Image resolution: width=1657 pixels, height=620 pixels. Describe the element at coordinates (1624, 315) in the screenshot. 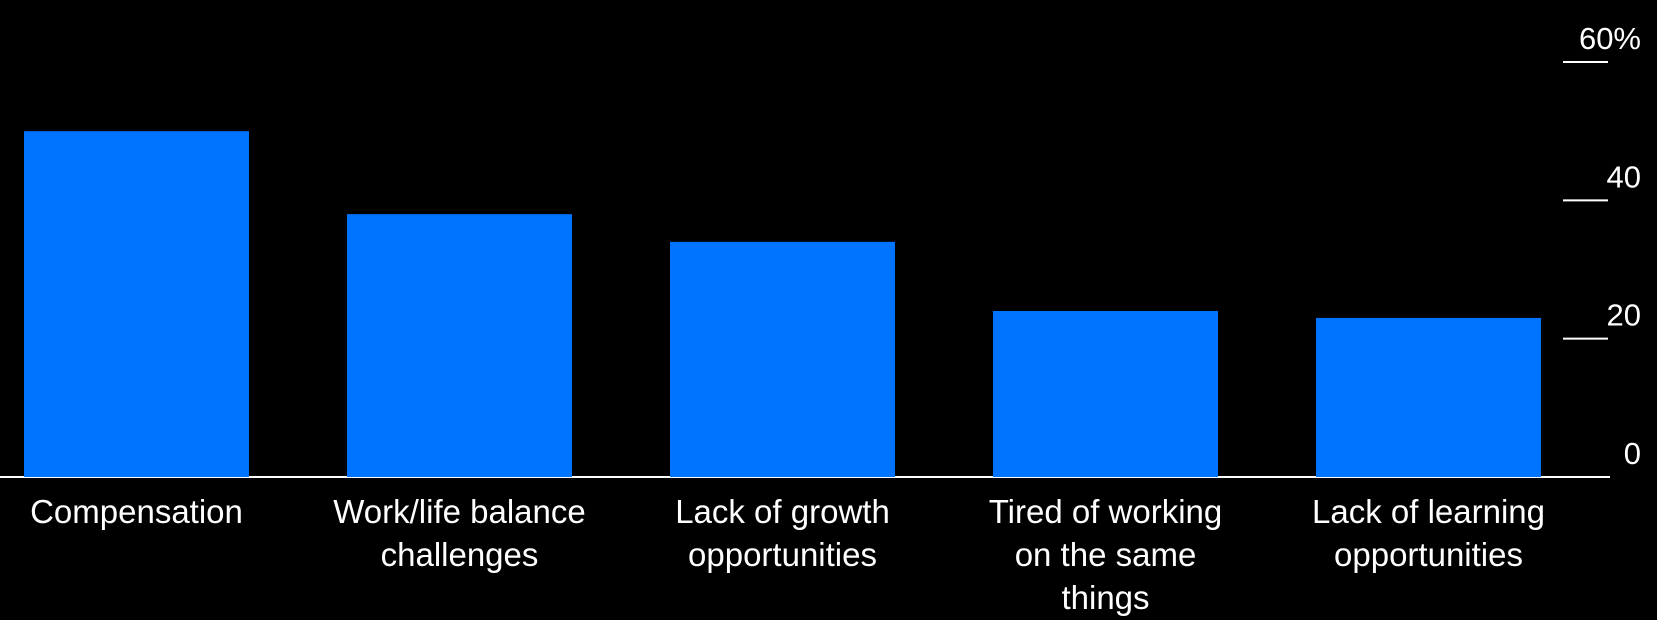

I see `y-tick-label-2: 20` at that location.